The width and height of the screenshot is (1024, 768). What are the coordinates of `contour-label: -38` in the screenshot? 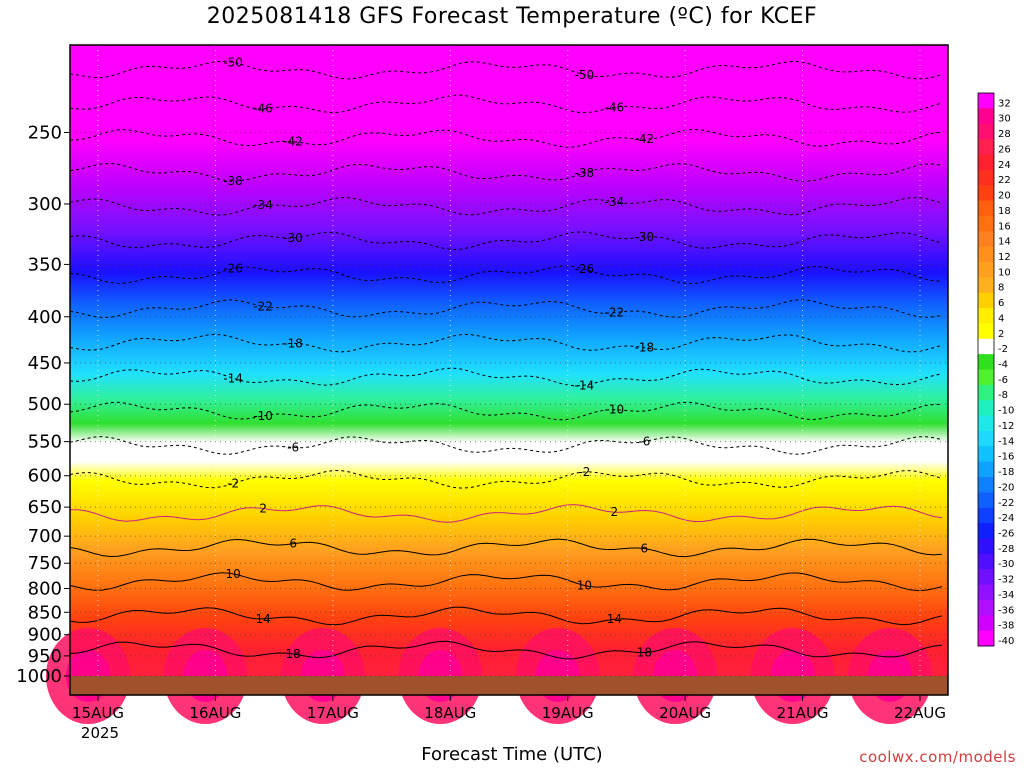 It's located at (585, 173).